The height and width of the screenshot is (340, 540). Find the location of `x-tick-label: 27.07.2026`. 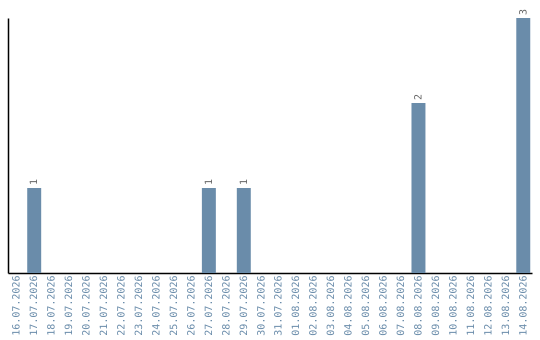

x-tick-label: 27.07.2026 is located at coordinates (209, 306).